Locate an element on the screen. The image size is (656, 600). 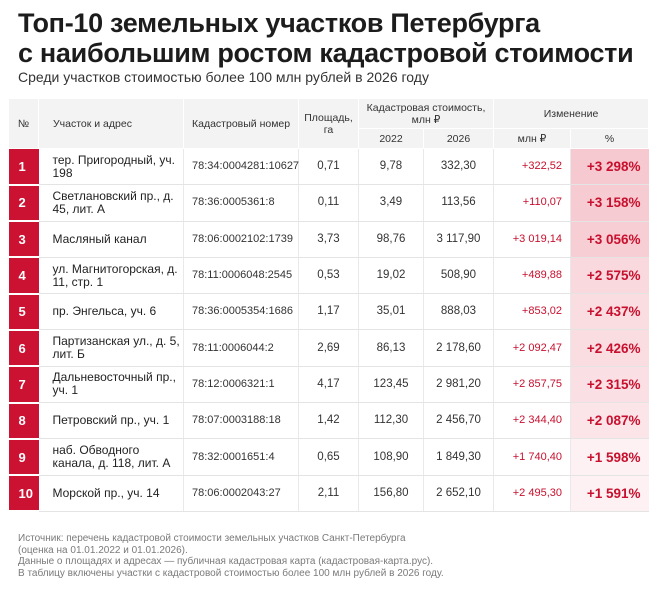
cadastral-number: 78:11:0006048:2545 is located at coordinates (241, 276).